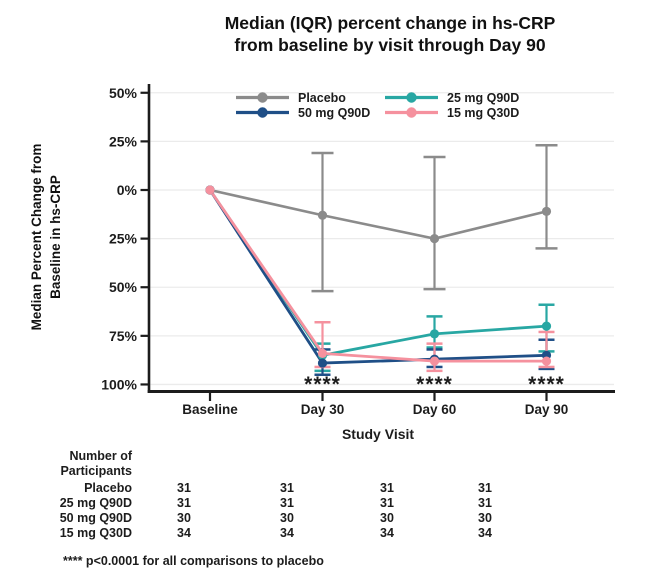 The image size is (648, 576). What do you see at coordinates (547, 409) in the screenshot?
I see `x-tick-label: Day 90` at bounding box center [547, 409].